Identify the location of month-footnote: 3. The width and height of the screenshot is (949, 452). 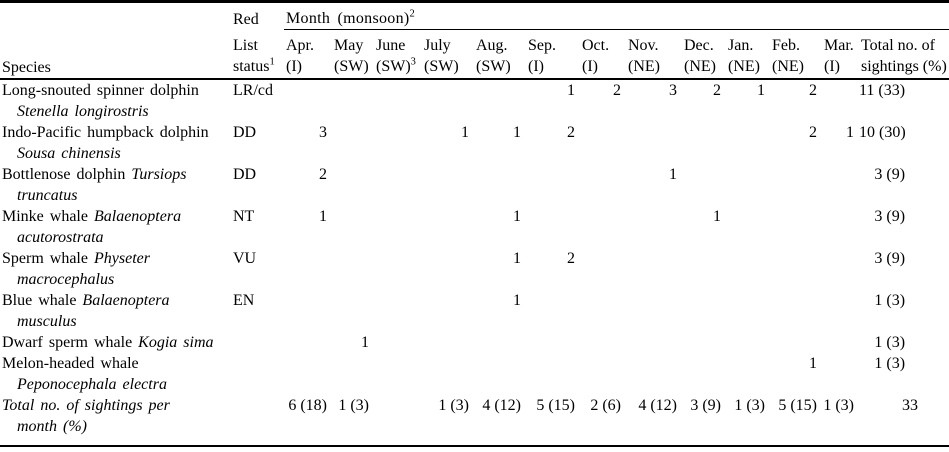
(413, 62).